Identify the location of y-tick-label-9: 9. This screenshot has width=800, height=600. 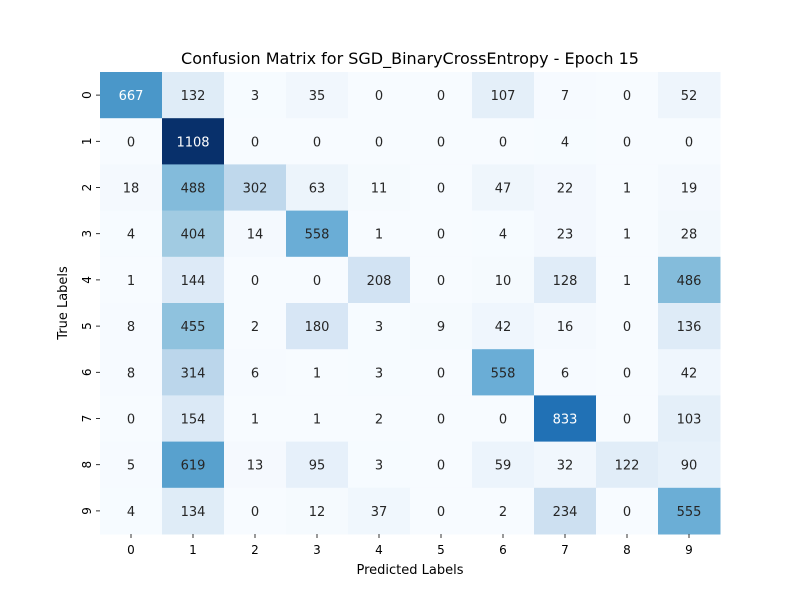
(87, 511).